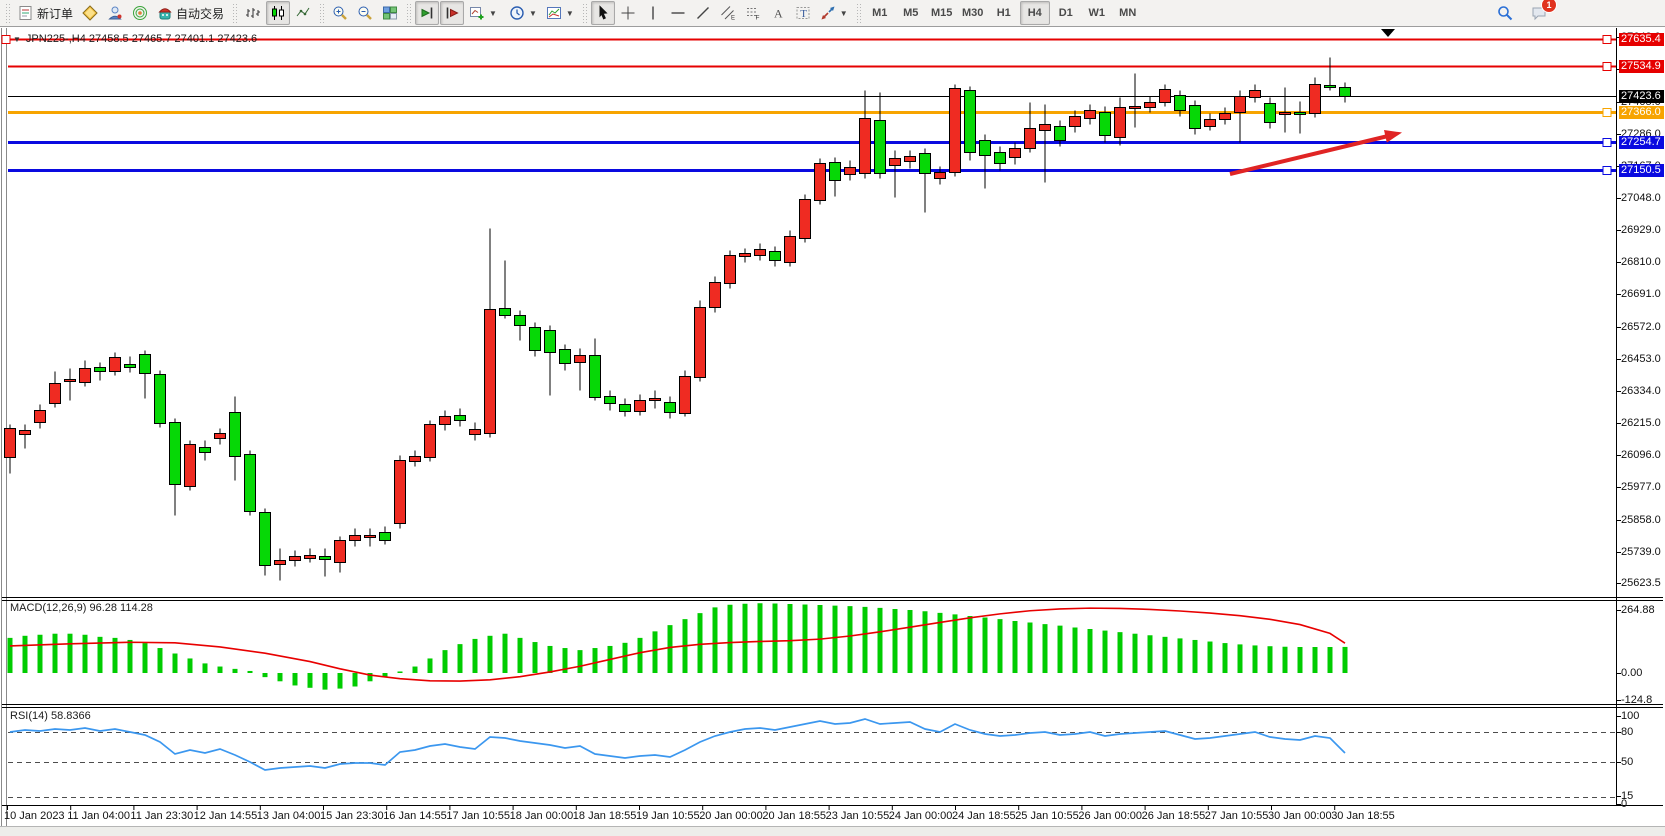 Image resolution: width=1665 pixels, height=836 pixels. Describe the element at coordinates (1641, 391) in the screenshot. I see `price-tick: 26334.0` at that location.